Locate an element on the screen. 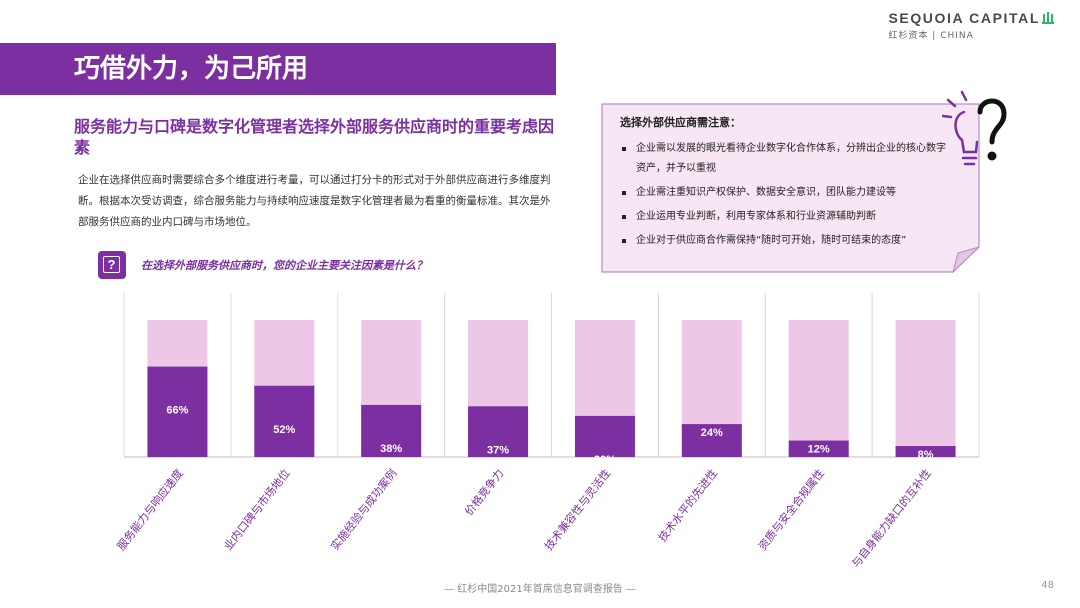 The width and height of the screenshot is (1080, 608). question-icon: ? is located at coordinates (112, 265).